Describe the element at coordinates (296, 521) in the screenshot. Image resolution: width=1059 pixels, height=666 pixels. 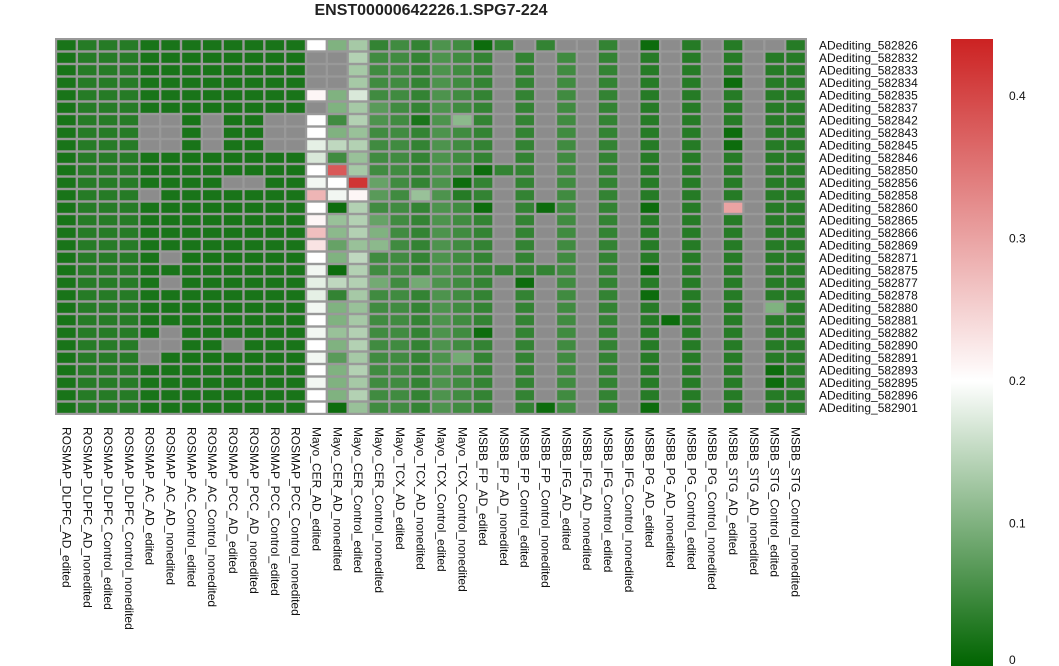
I see `column-label: ROSMAP_PCC_Control_nonedited` at that location.